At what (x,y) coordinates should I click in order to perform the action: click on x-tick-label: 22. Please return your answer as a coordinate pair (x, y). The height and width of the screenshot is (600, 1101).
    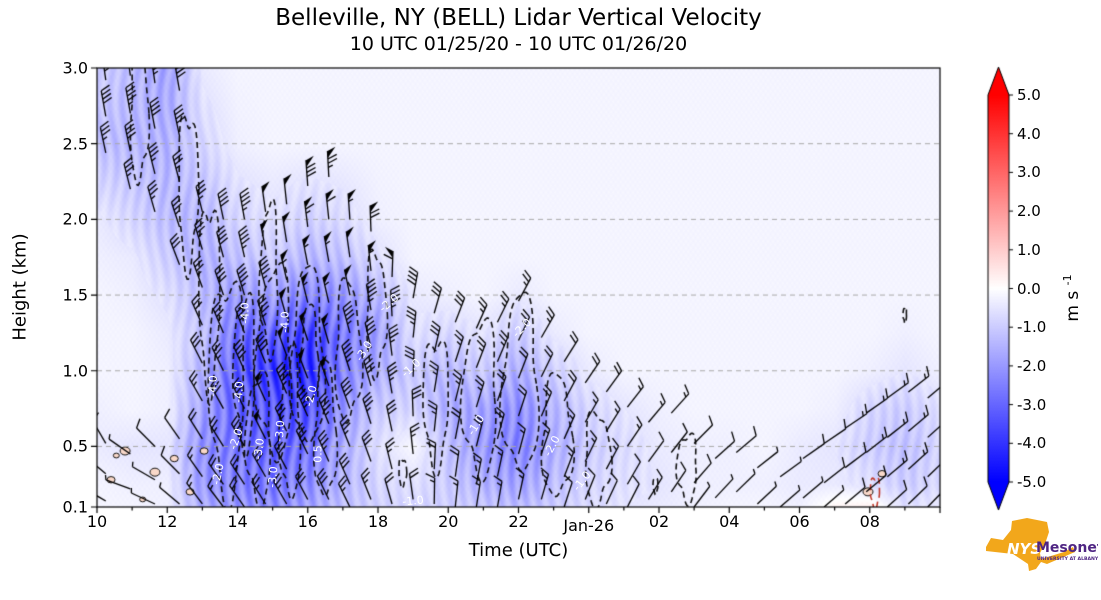
    Looking at the image, I should click on (518, 521).